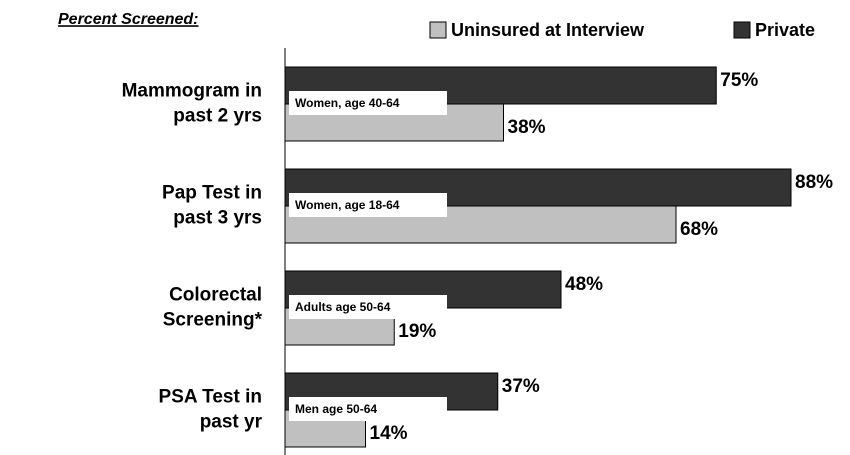 The image size is (850, 455). I want to click on value-label: 14%, so click(389, 433).